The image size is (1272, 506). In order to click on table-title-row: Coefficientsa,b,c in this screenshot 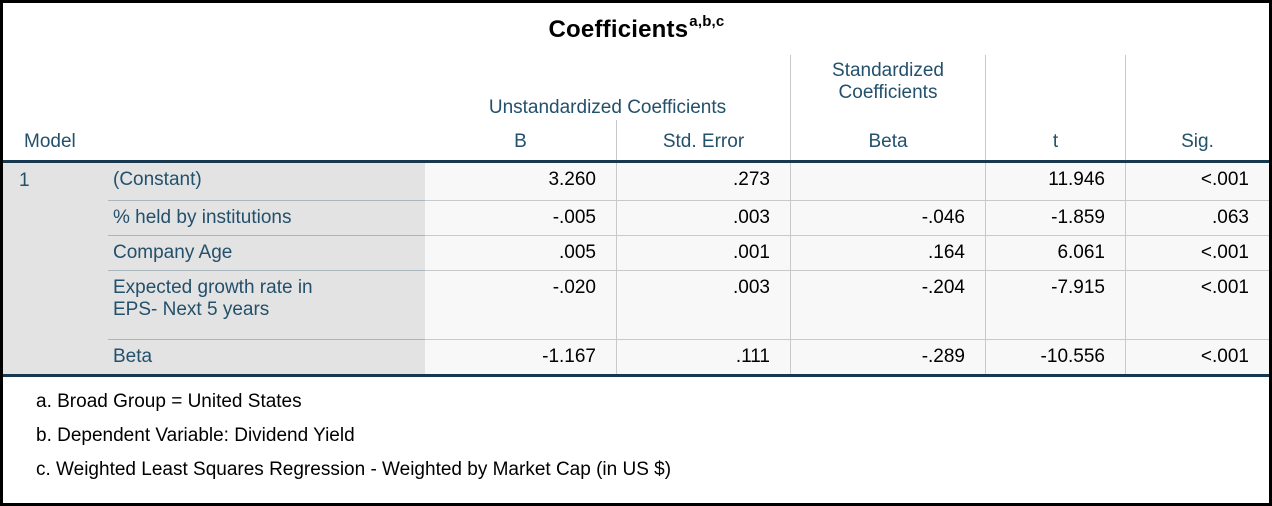, I will do `click(636, 29)`.